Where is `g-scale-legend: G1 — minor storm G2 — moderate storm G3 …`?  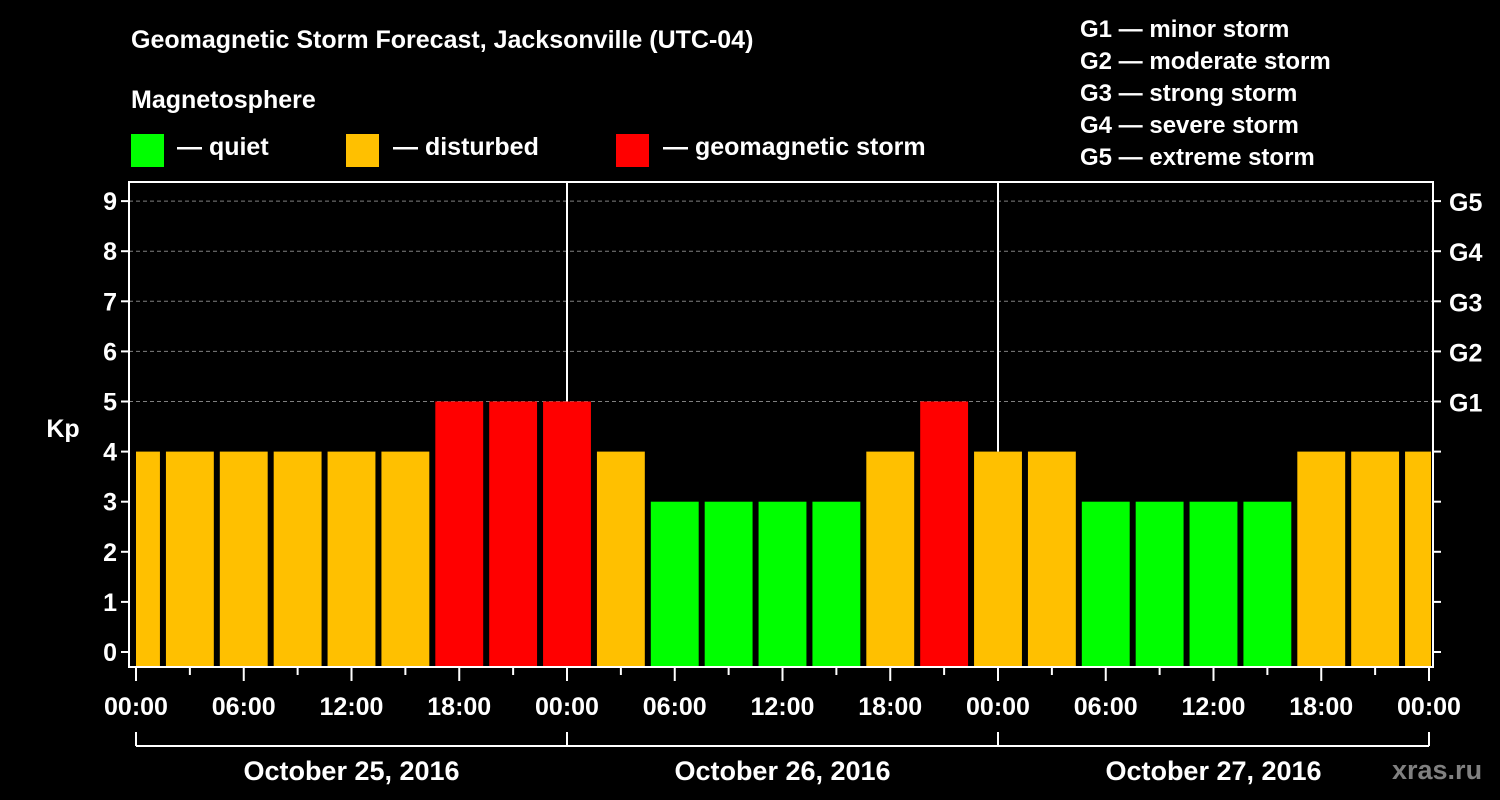
g-scale-legend: G1 — minor storm G2 — moderate storm G3 … is located at coordinates (1205, 94).